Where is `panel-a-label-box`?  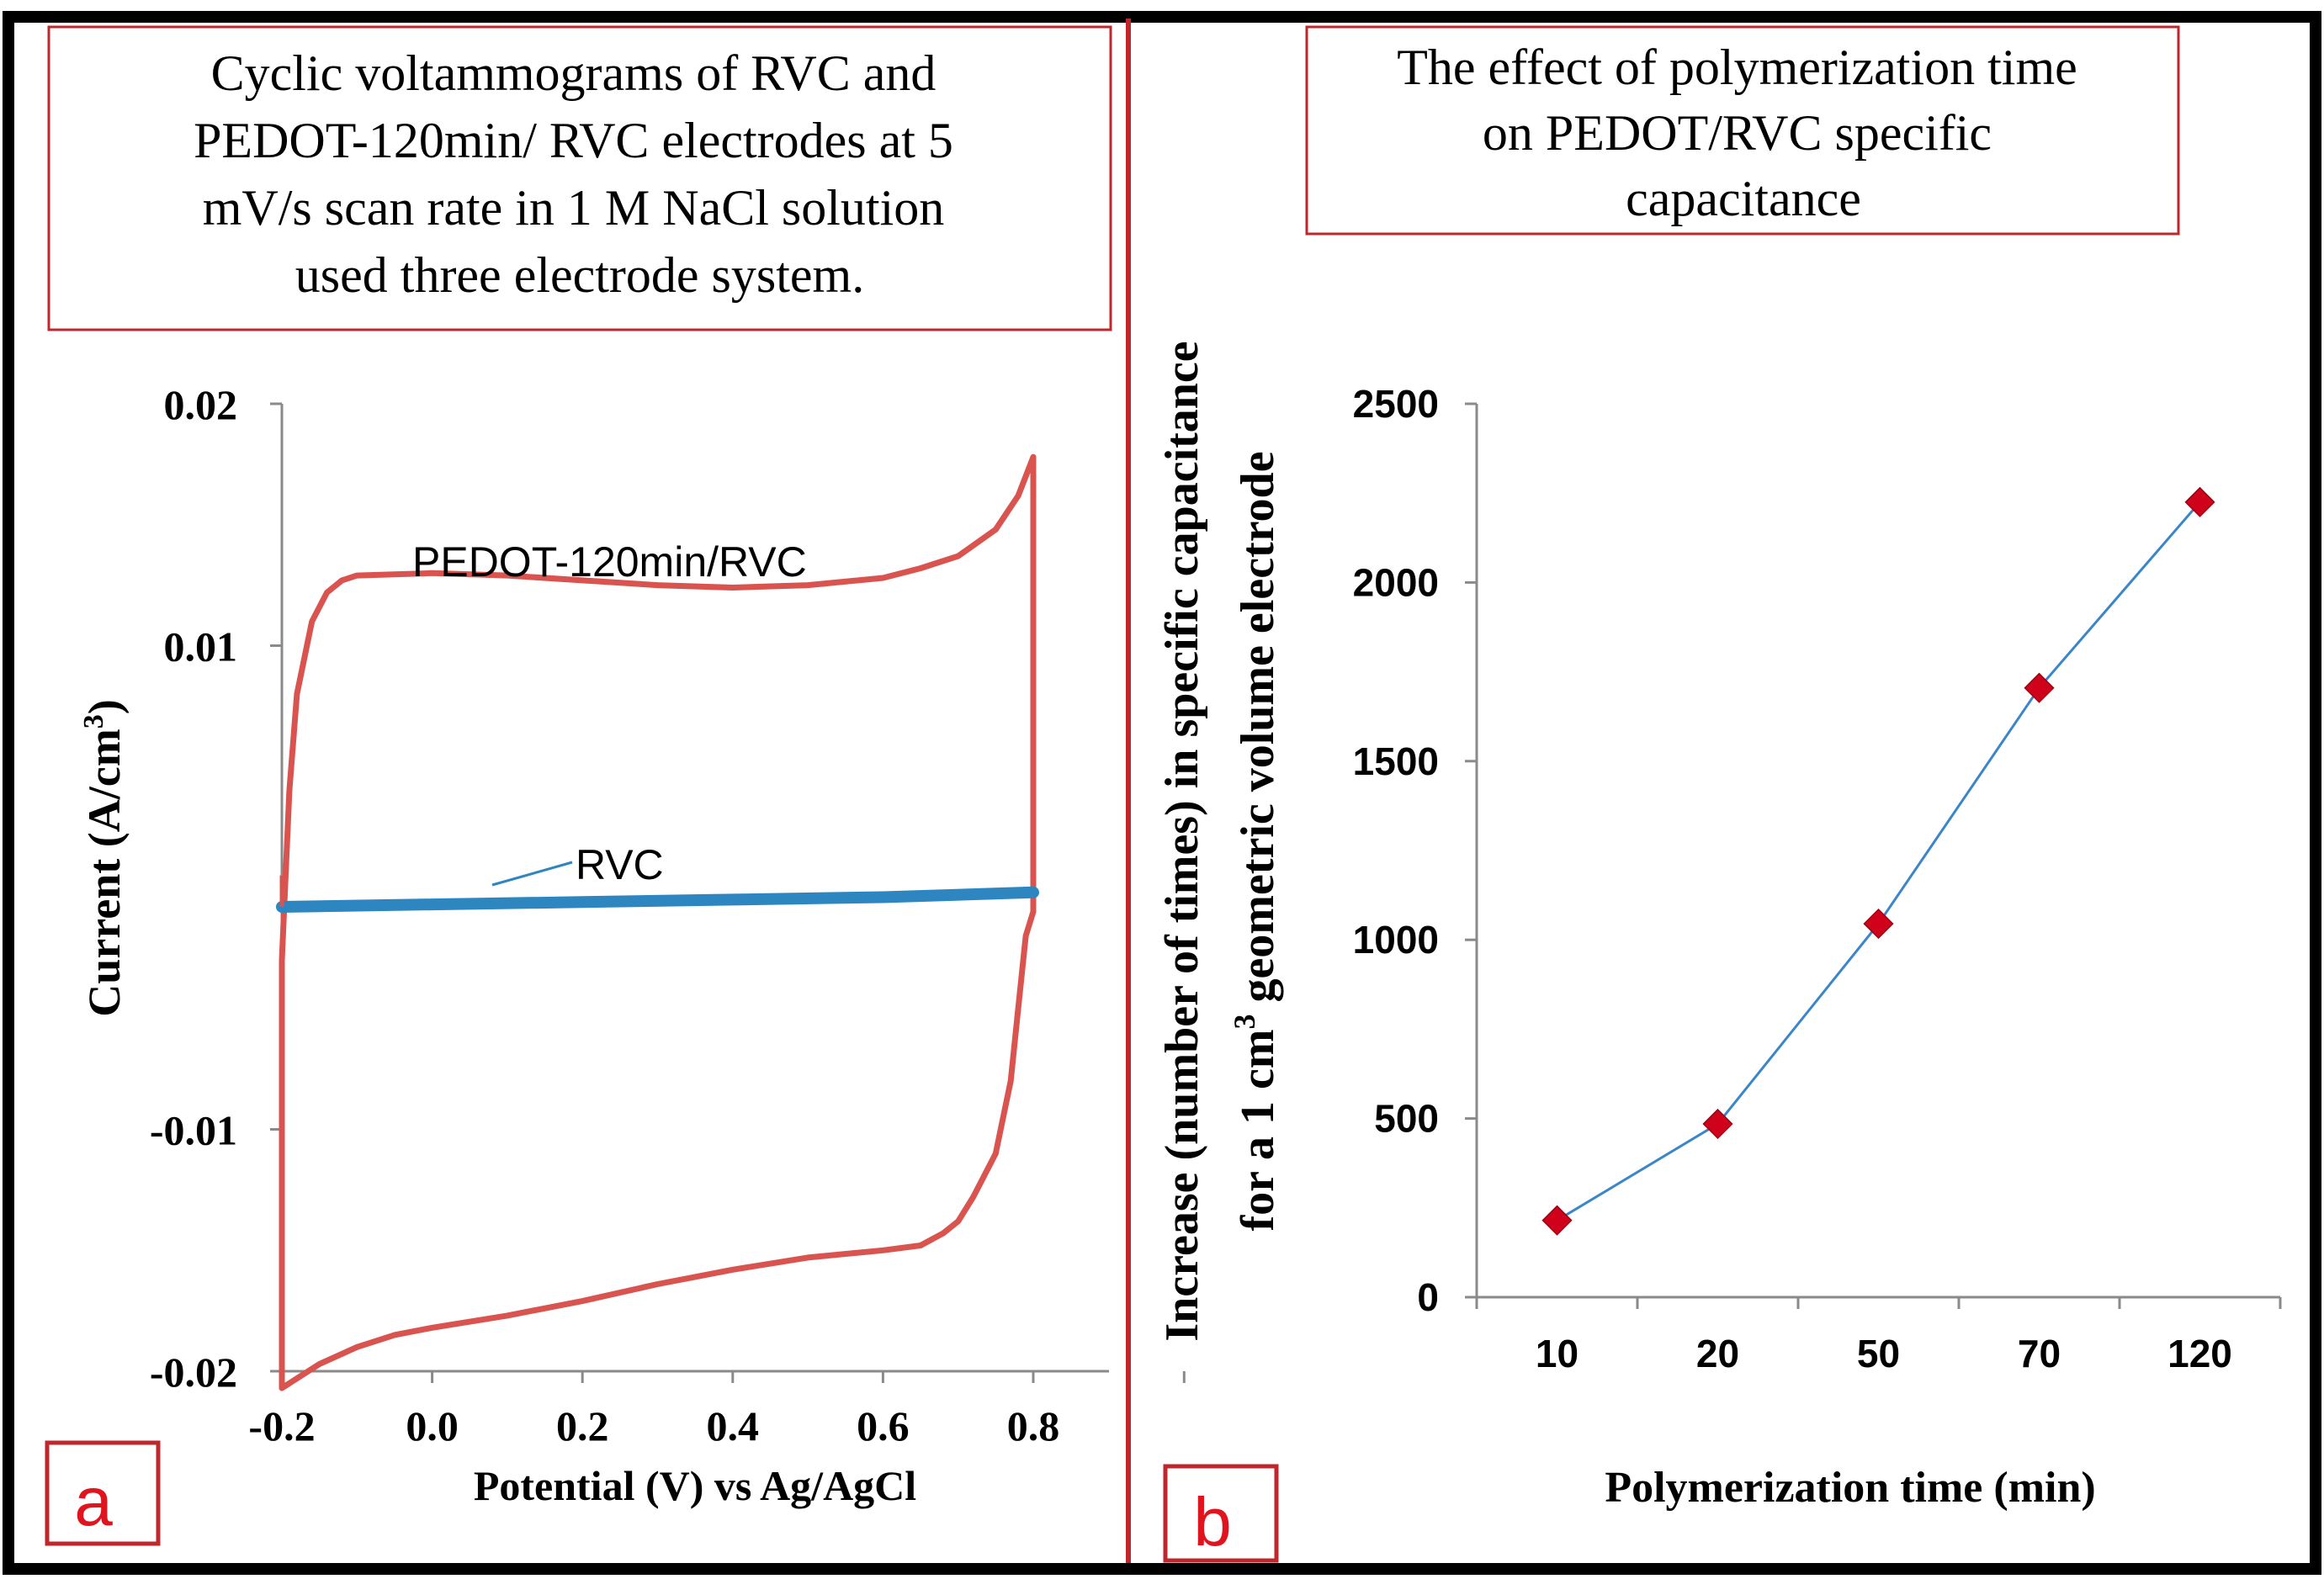
panel-a-label-box is located at coordinates (103, 1493).